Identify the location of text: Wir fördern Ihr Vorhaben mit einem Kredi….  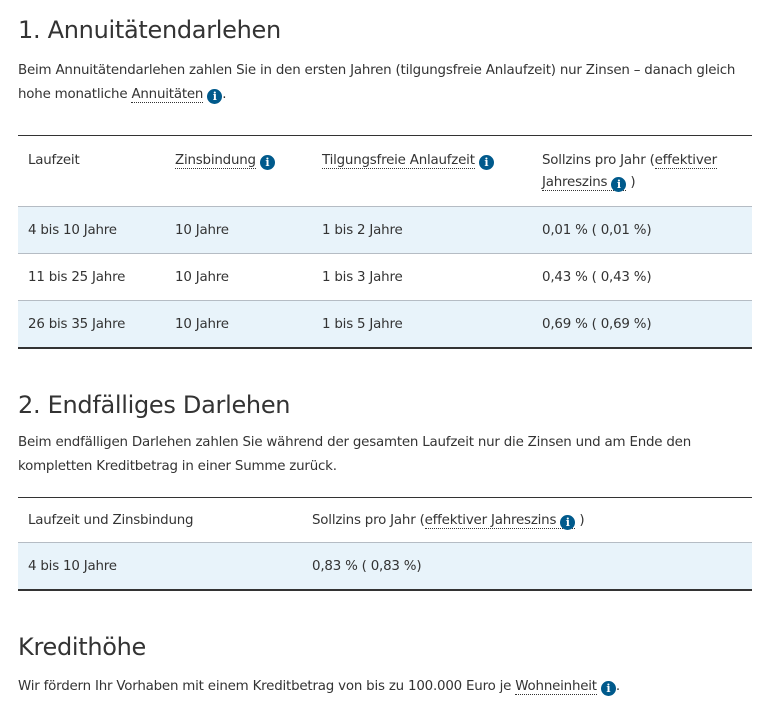
(265, 686).